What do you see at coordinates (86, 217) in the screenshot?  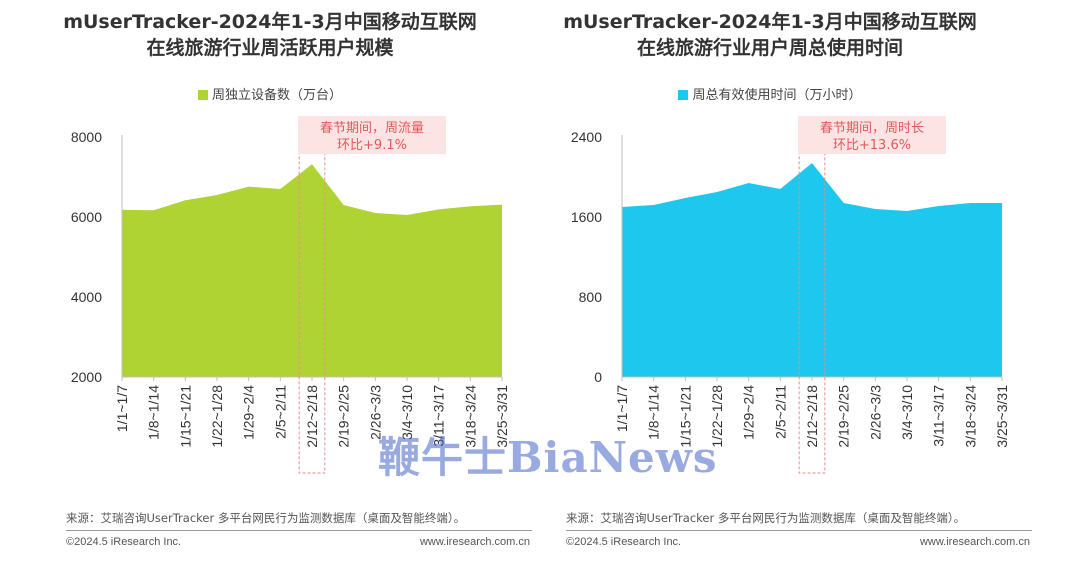 I see `y-tick-label: 6000` at bounding box center [86, 217].